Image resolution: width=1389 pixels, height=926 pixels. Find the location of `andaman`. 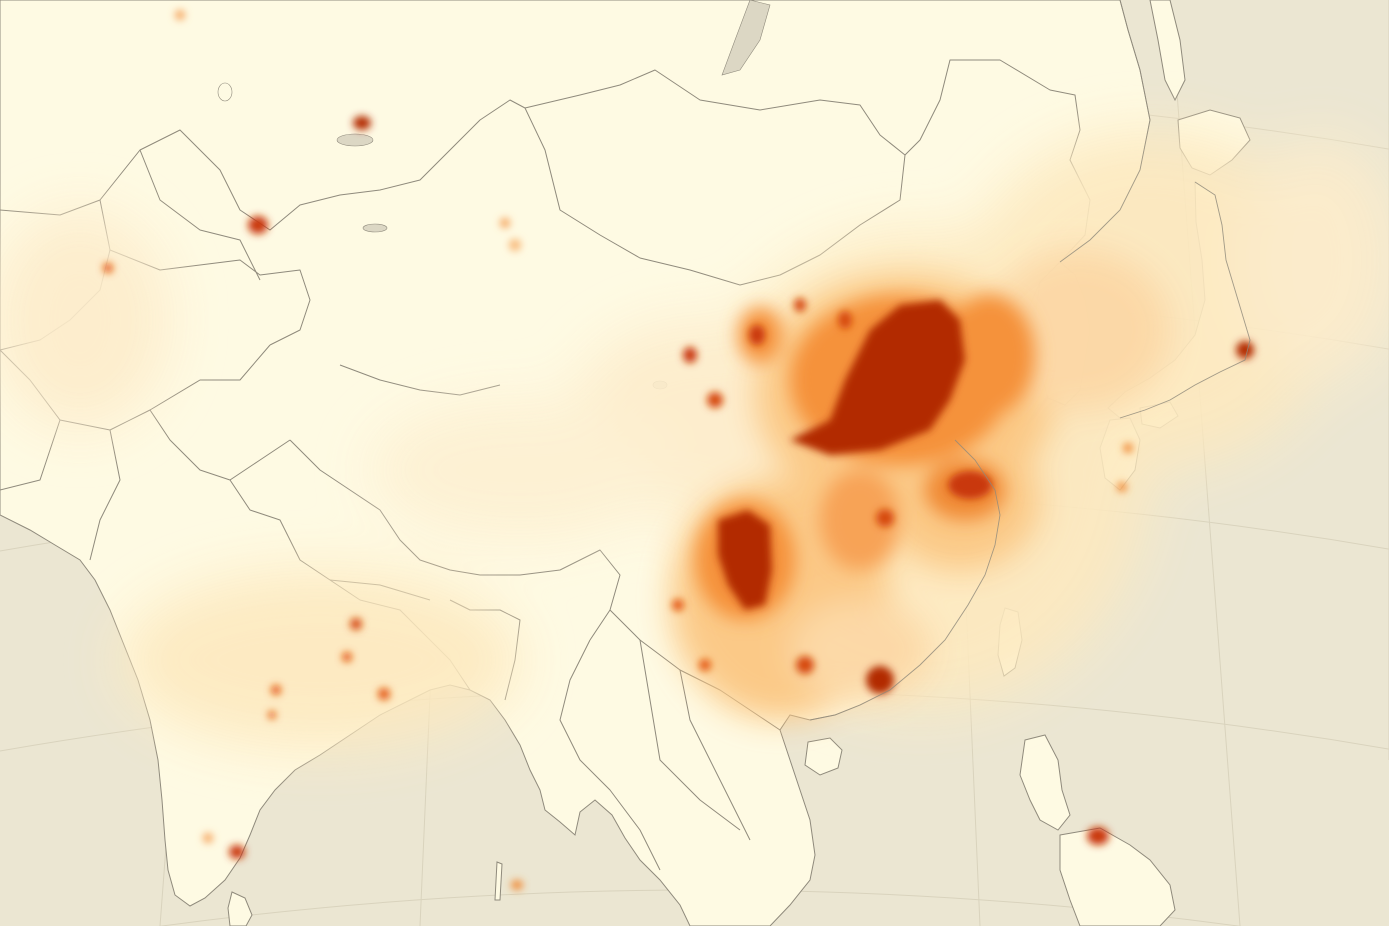

andaman is located at coordinates (498, 881).